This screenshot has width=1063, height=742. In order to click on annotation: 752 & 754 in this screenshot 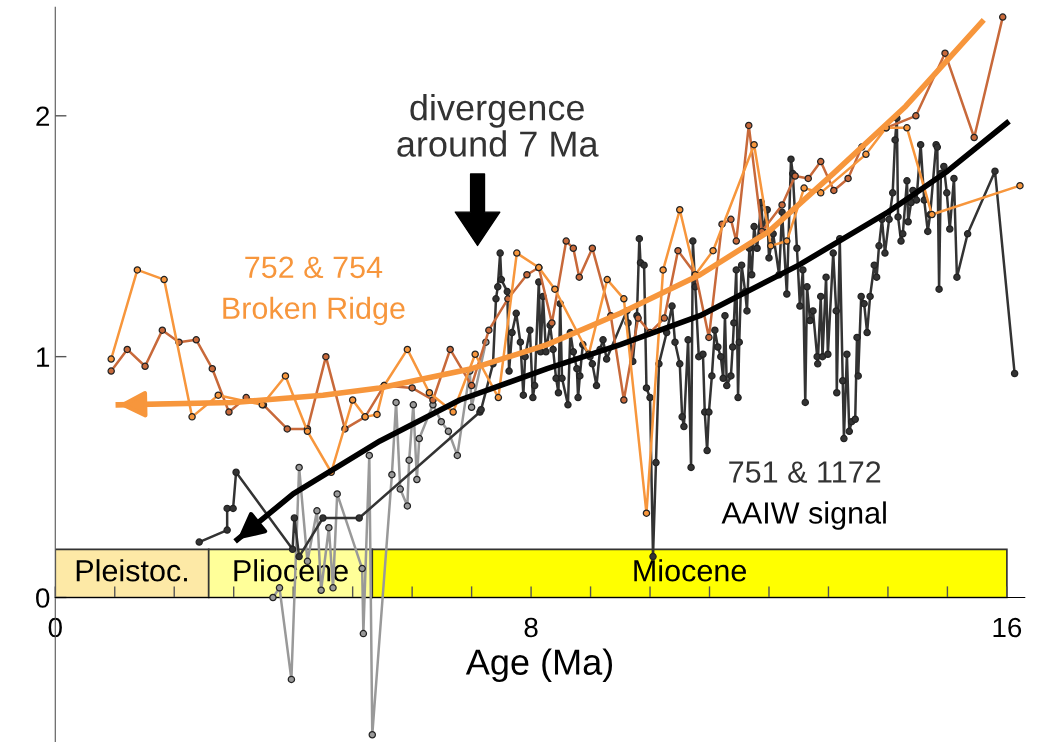, I will do `click(314, 267)`.